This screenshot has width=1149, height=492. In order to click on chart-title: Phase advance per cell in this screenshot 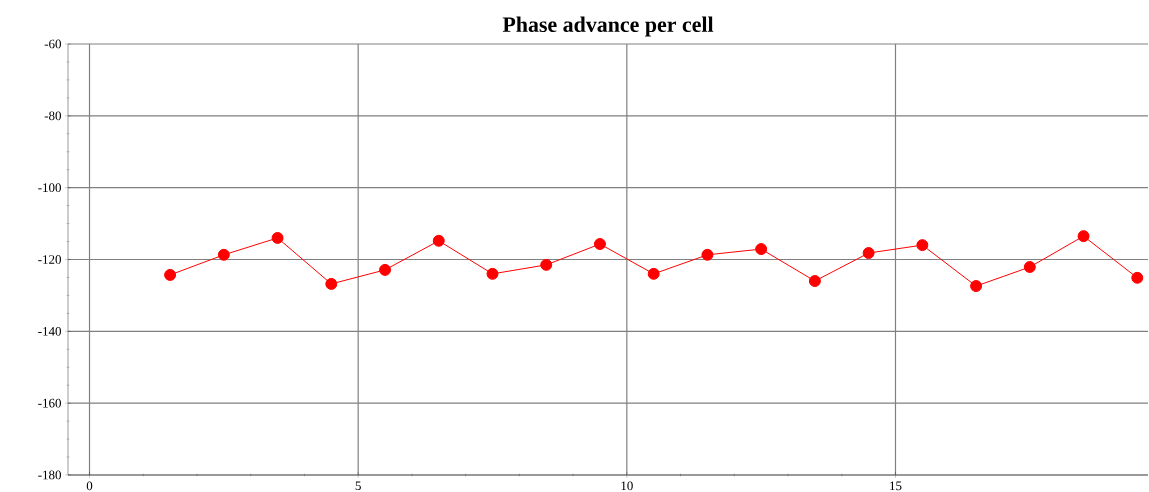, I will do `click(608, 26)`.